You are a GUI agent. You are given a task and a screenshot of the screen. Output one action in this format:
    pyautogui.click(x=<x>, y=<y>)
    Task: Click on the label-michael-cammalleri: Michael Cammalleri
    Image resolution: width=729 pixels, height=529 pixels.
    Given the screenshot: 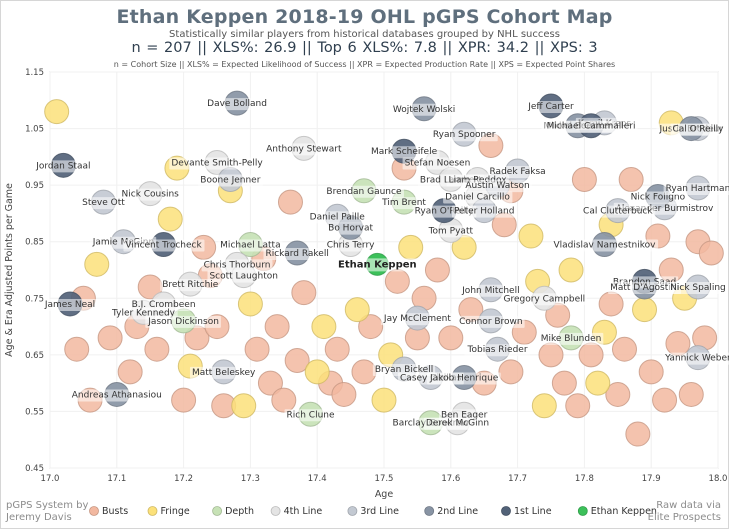 What is the action you would take?
    pyautogui.click(x=591, y=126)
    